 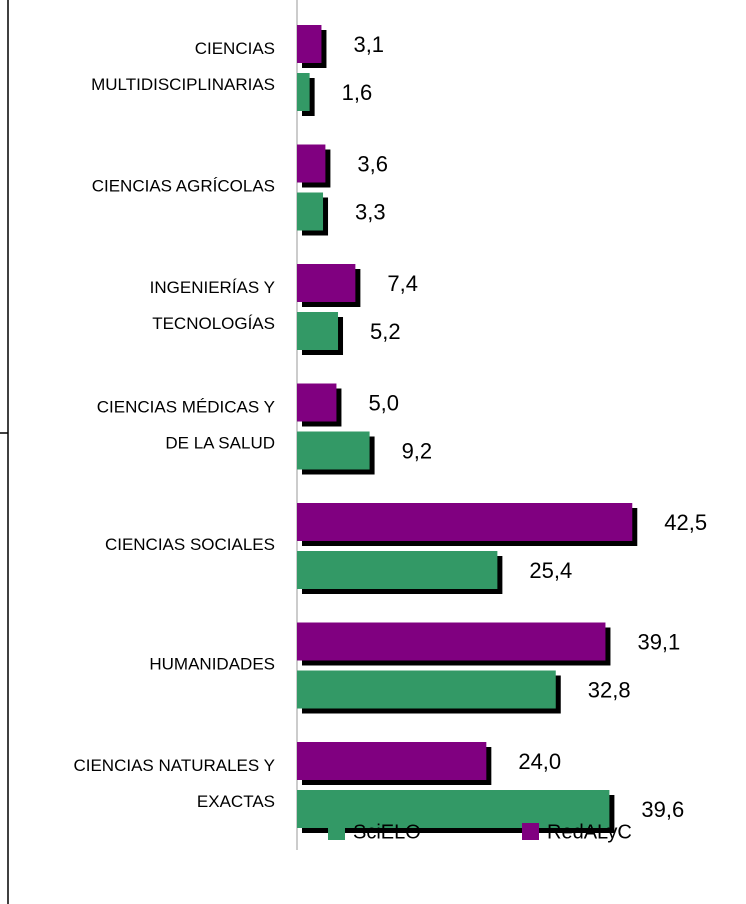 What do you see at coordinates (183, 66) in the screenshot?
I see `category-label: CIENCIAS MULTIDISCIPLINARIAS` at bounding box center [183, 66].